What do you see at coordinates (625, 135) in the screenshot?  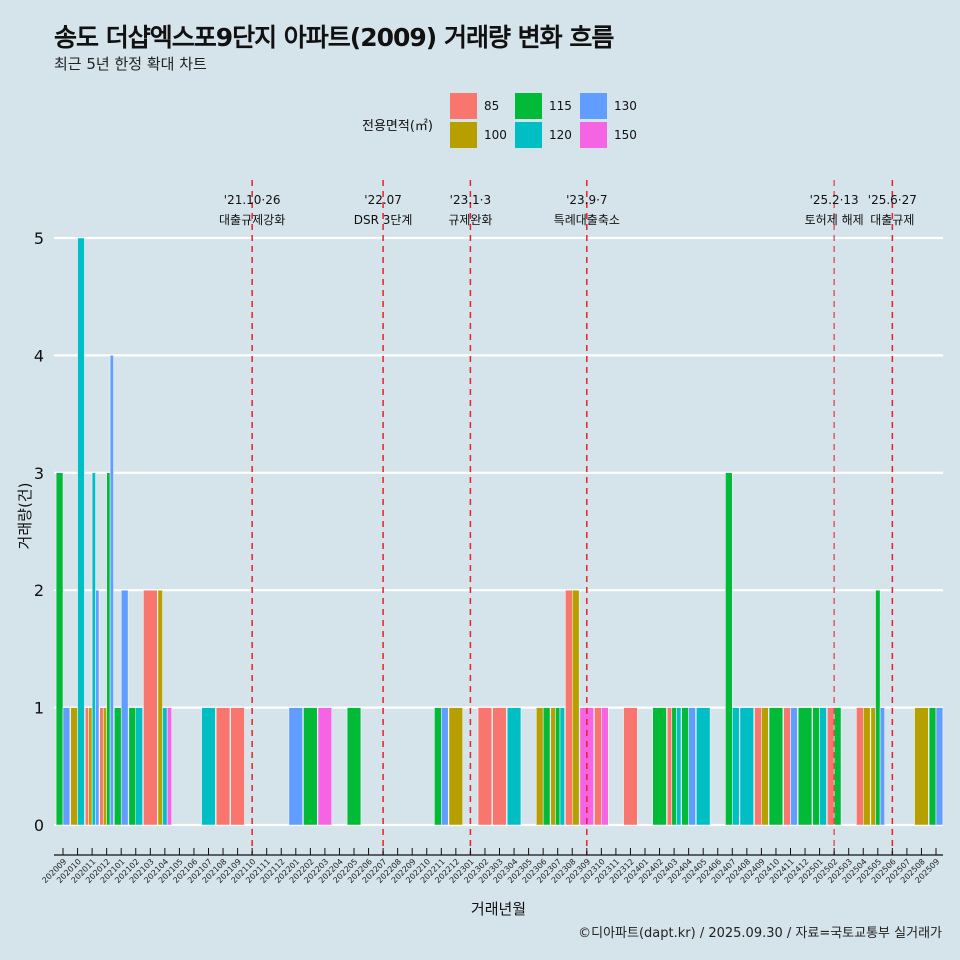 I see `legend-label: 150` at bounding box center [625, 135].